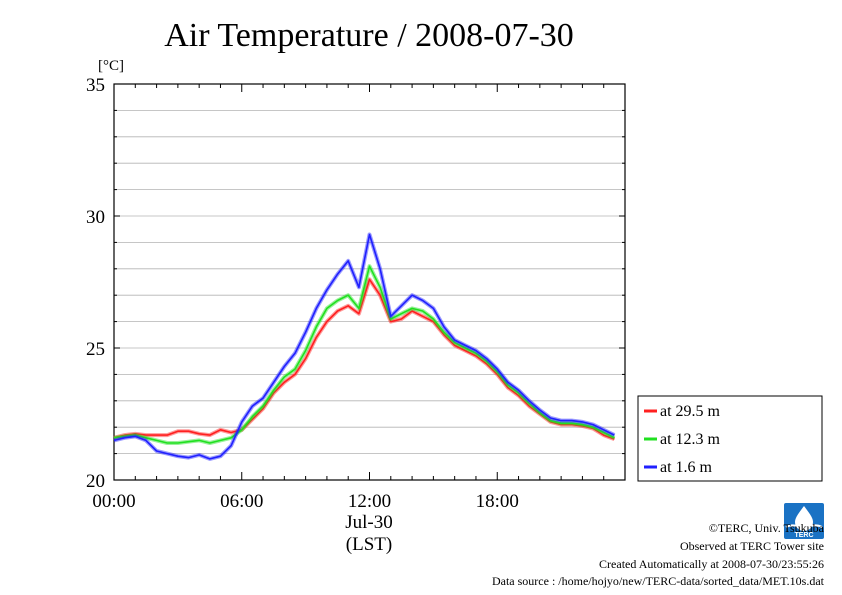  Describe the element at coordinates (804, 518) in the screenshot. I see `water-drop-icon` at that location.